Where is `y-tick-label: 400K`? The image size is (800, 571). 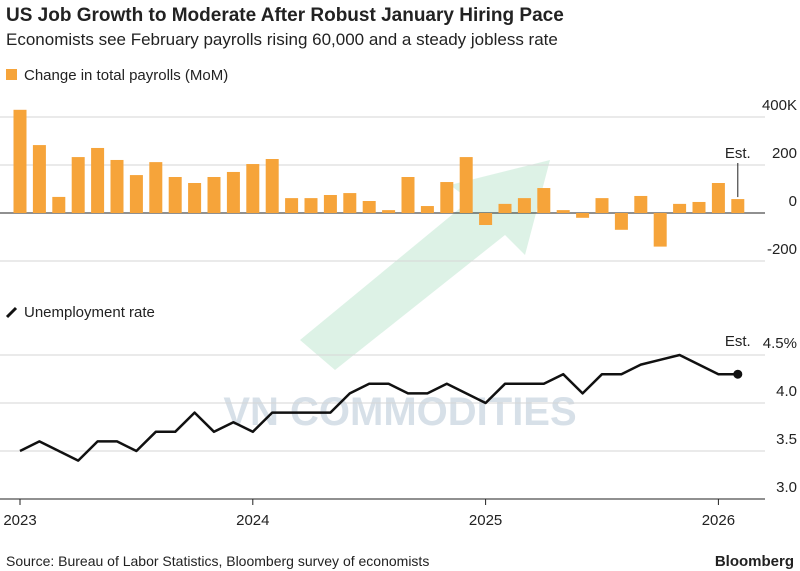
y-tick-label: 400K is located at coordinates (779, 105).